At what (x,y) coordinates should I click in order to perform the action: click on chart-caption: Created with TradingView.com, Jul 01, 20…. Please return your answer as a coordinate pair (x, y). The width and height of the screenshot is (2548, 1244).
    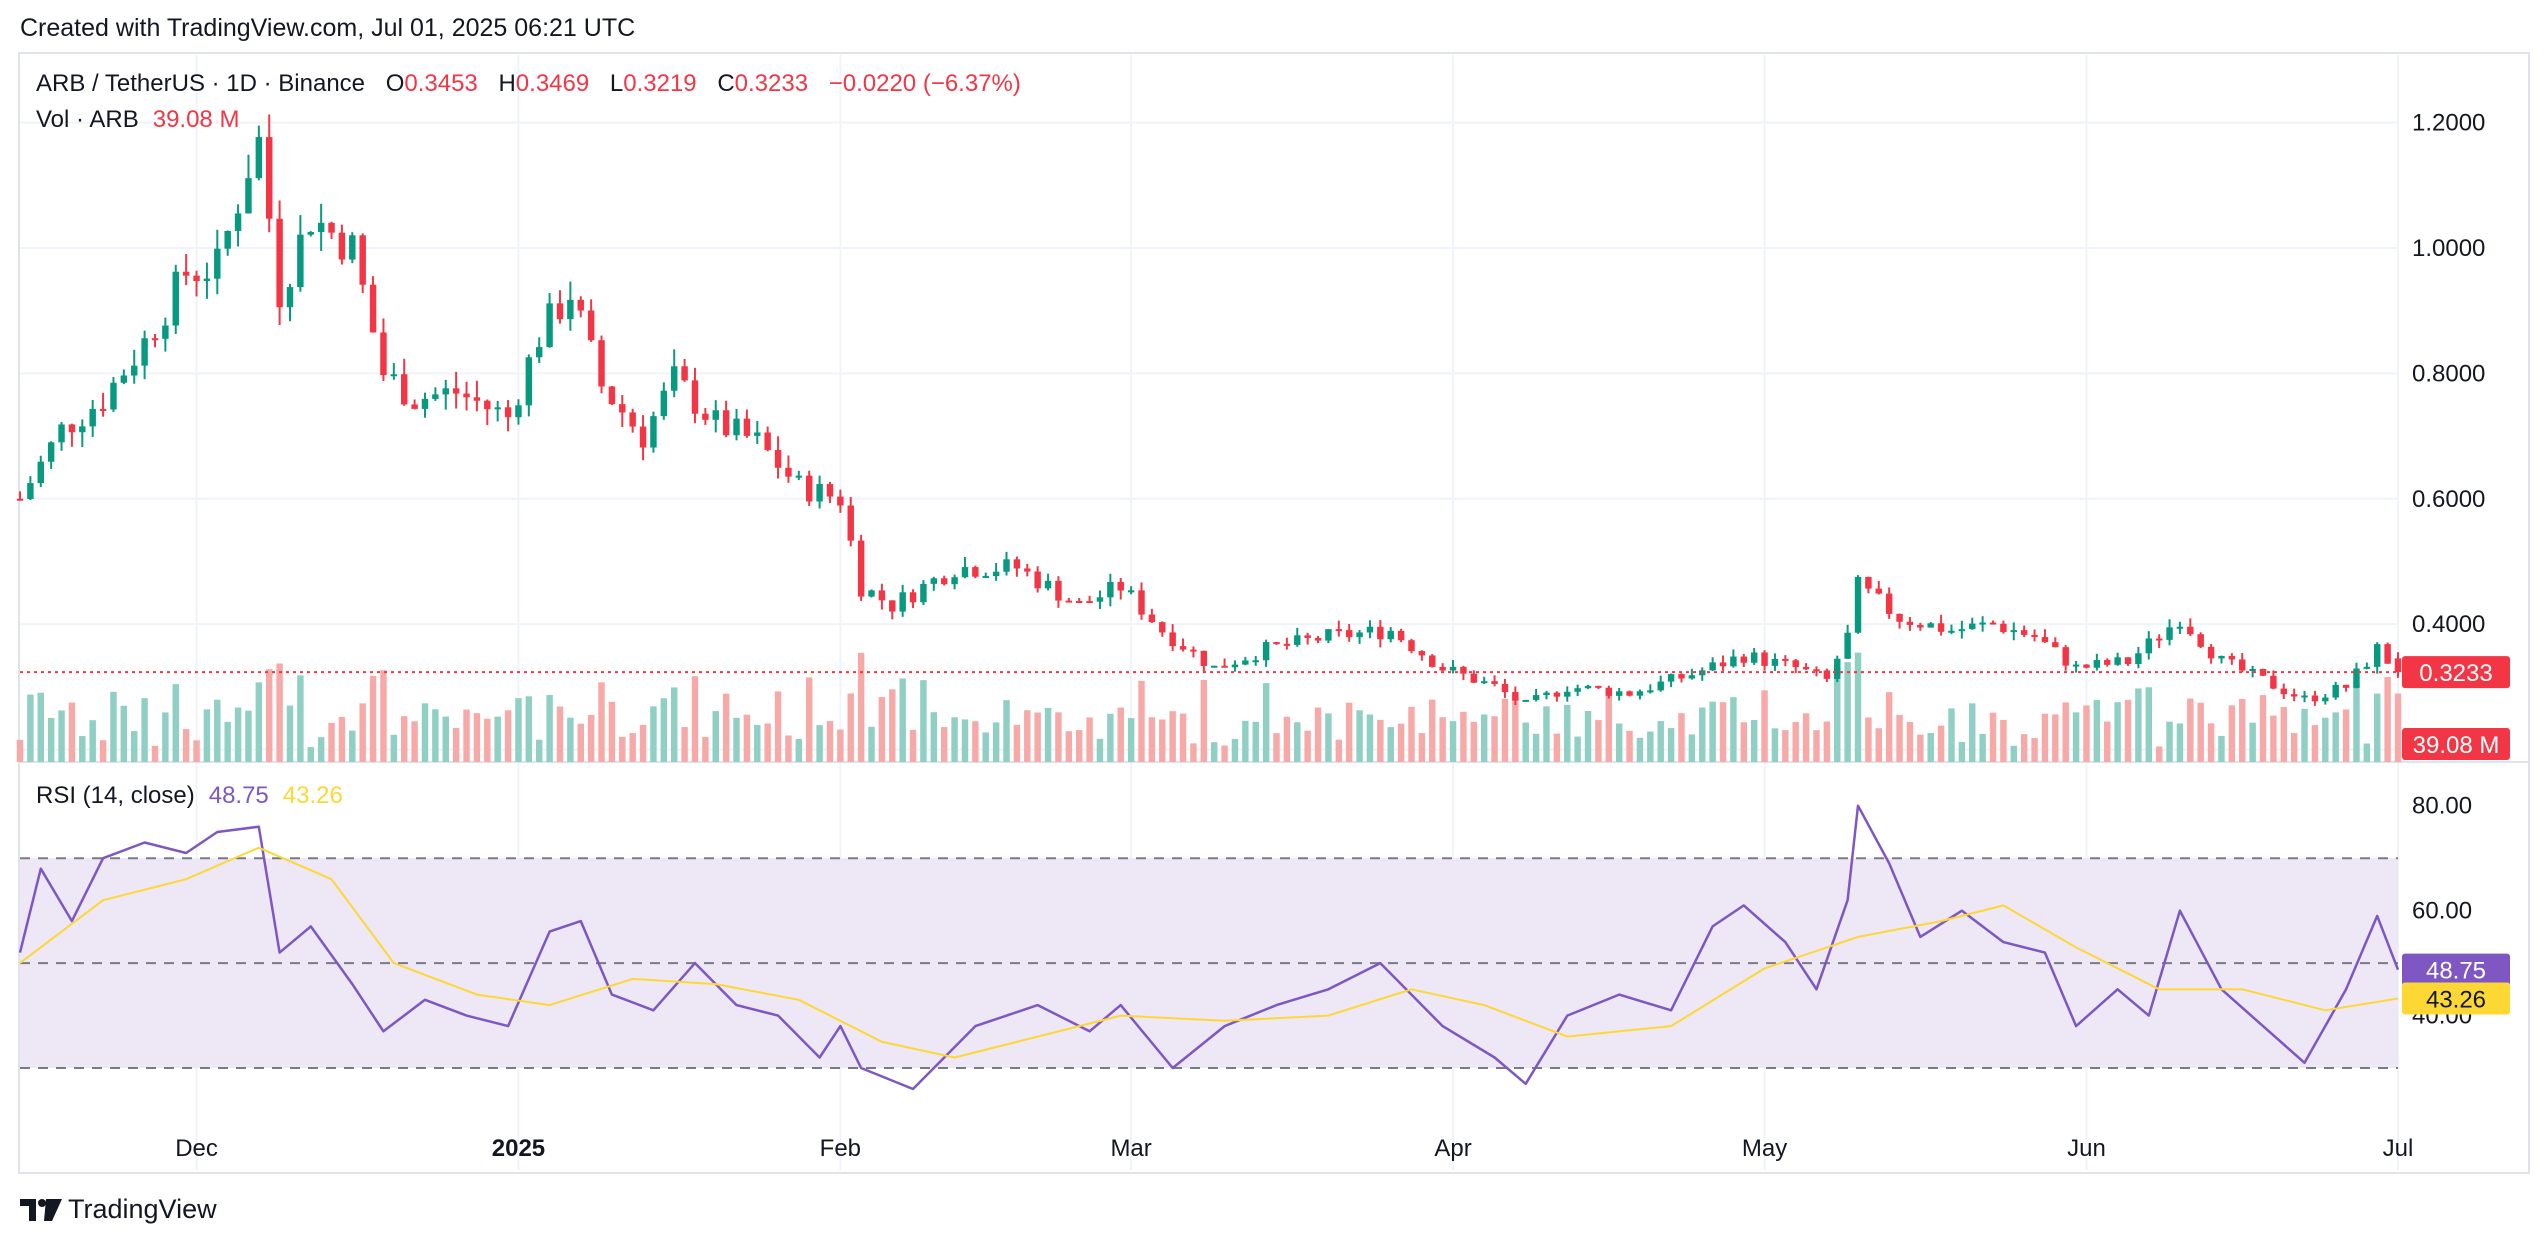
    Looking at the image, I should click on (328, 28).